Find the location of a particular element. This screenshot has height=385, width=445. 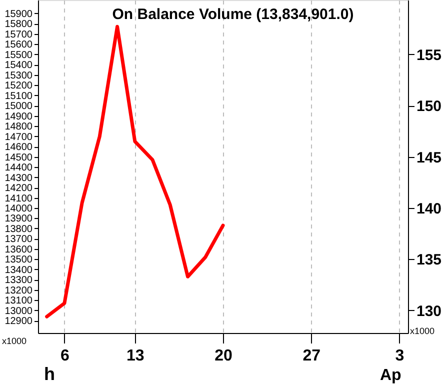

y-tick-label: 13000 is located at coordinates (18, 311).